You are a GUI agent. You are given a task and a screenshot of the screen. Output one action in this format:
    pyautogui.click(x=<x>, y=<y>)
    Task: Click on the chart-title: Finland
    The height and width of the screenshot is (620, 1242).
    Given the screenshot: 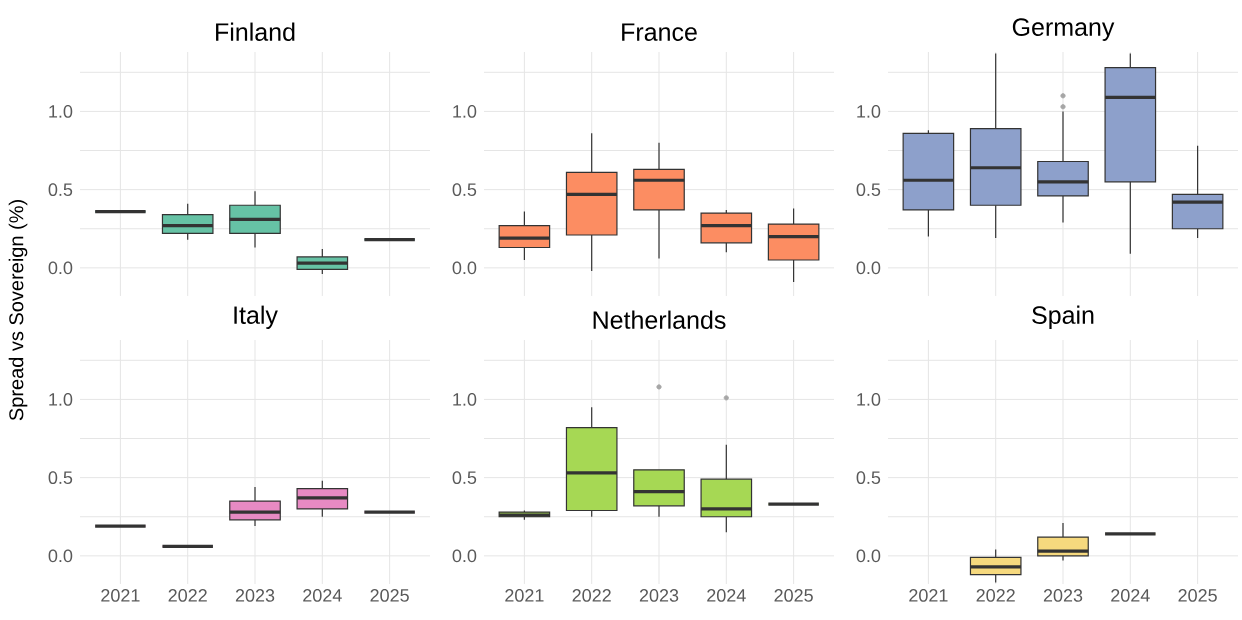 What is the action you would take?
    pyautogui.click(x=255, y=31)
    